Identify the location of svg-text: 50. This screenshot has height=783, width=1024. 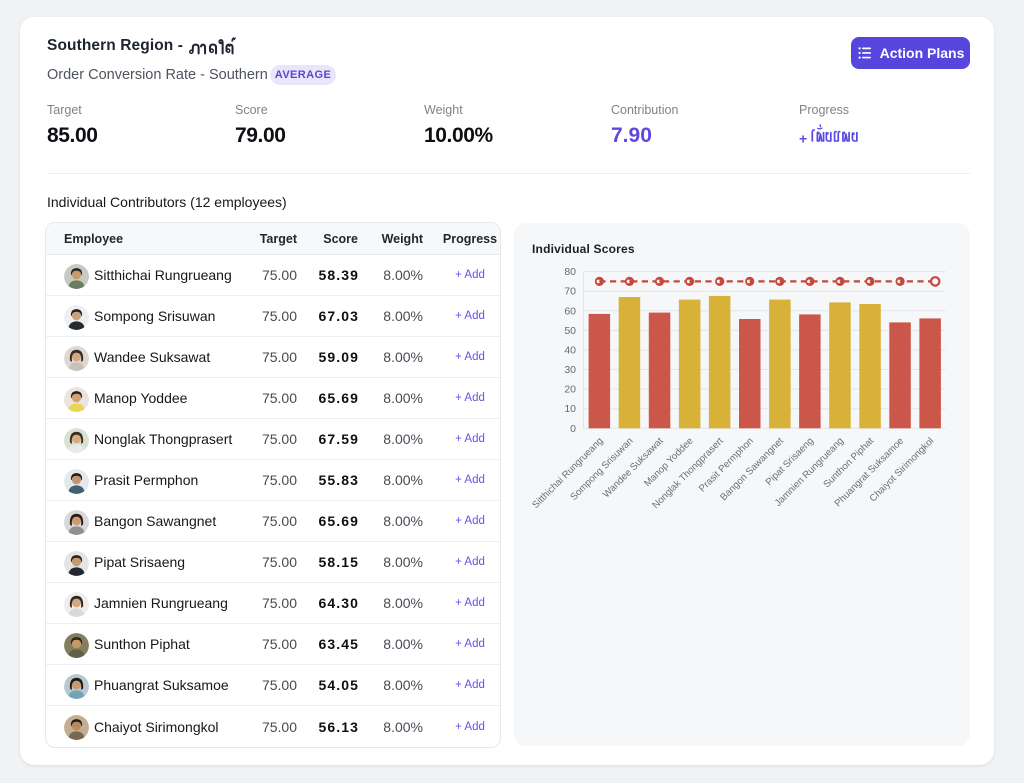
(570, 331).